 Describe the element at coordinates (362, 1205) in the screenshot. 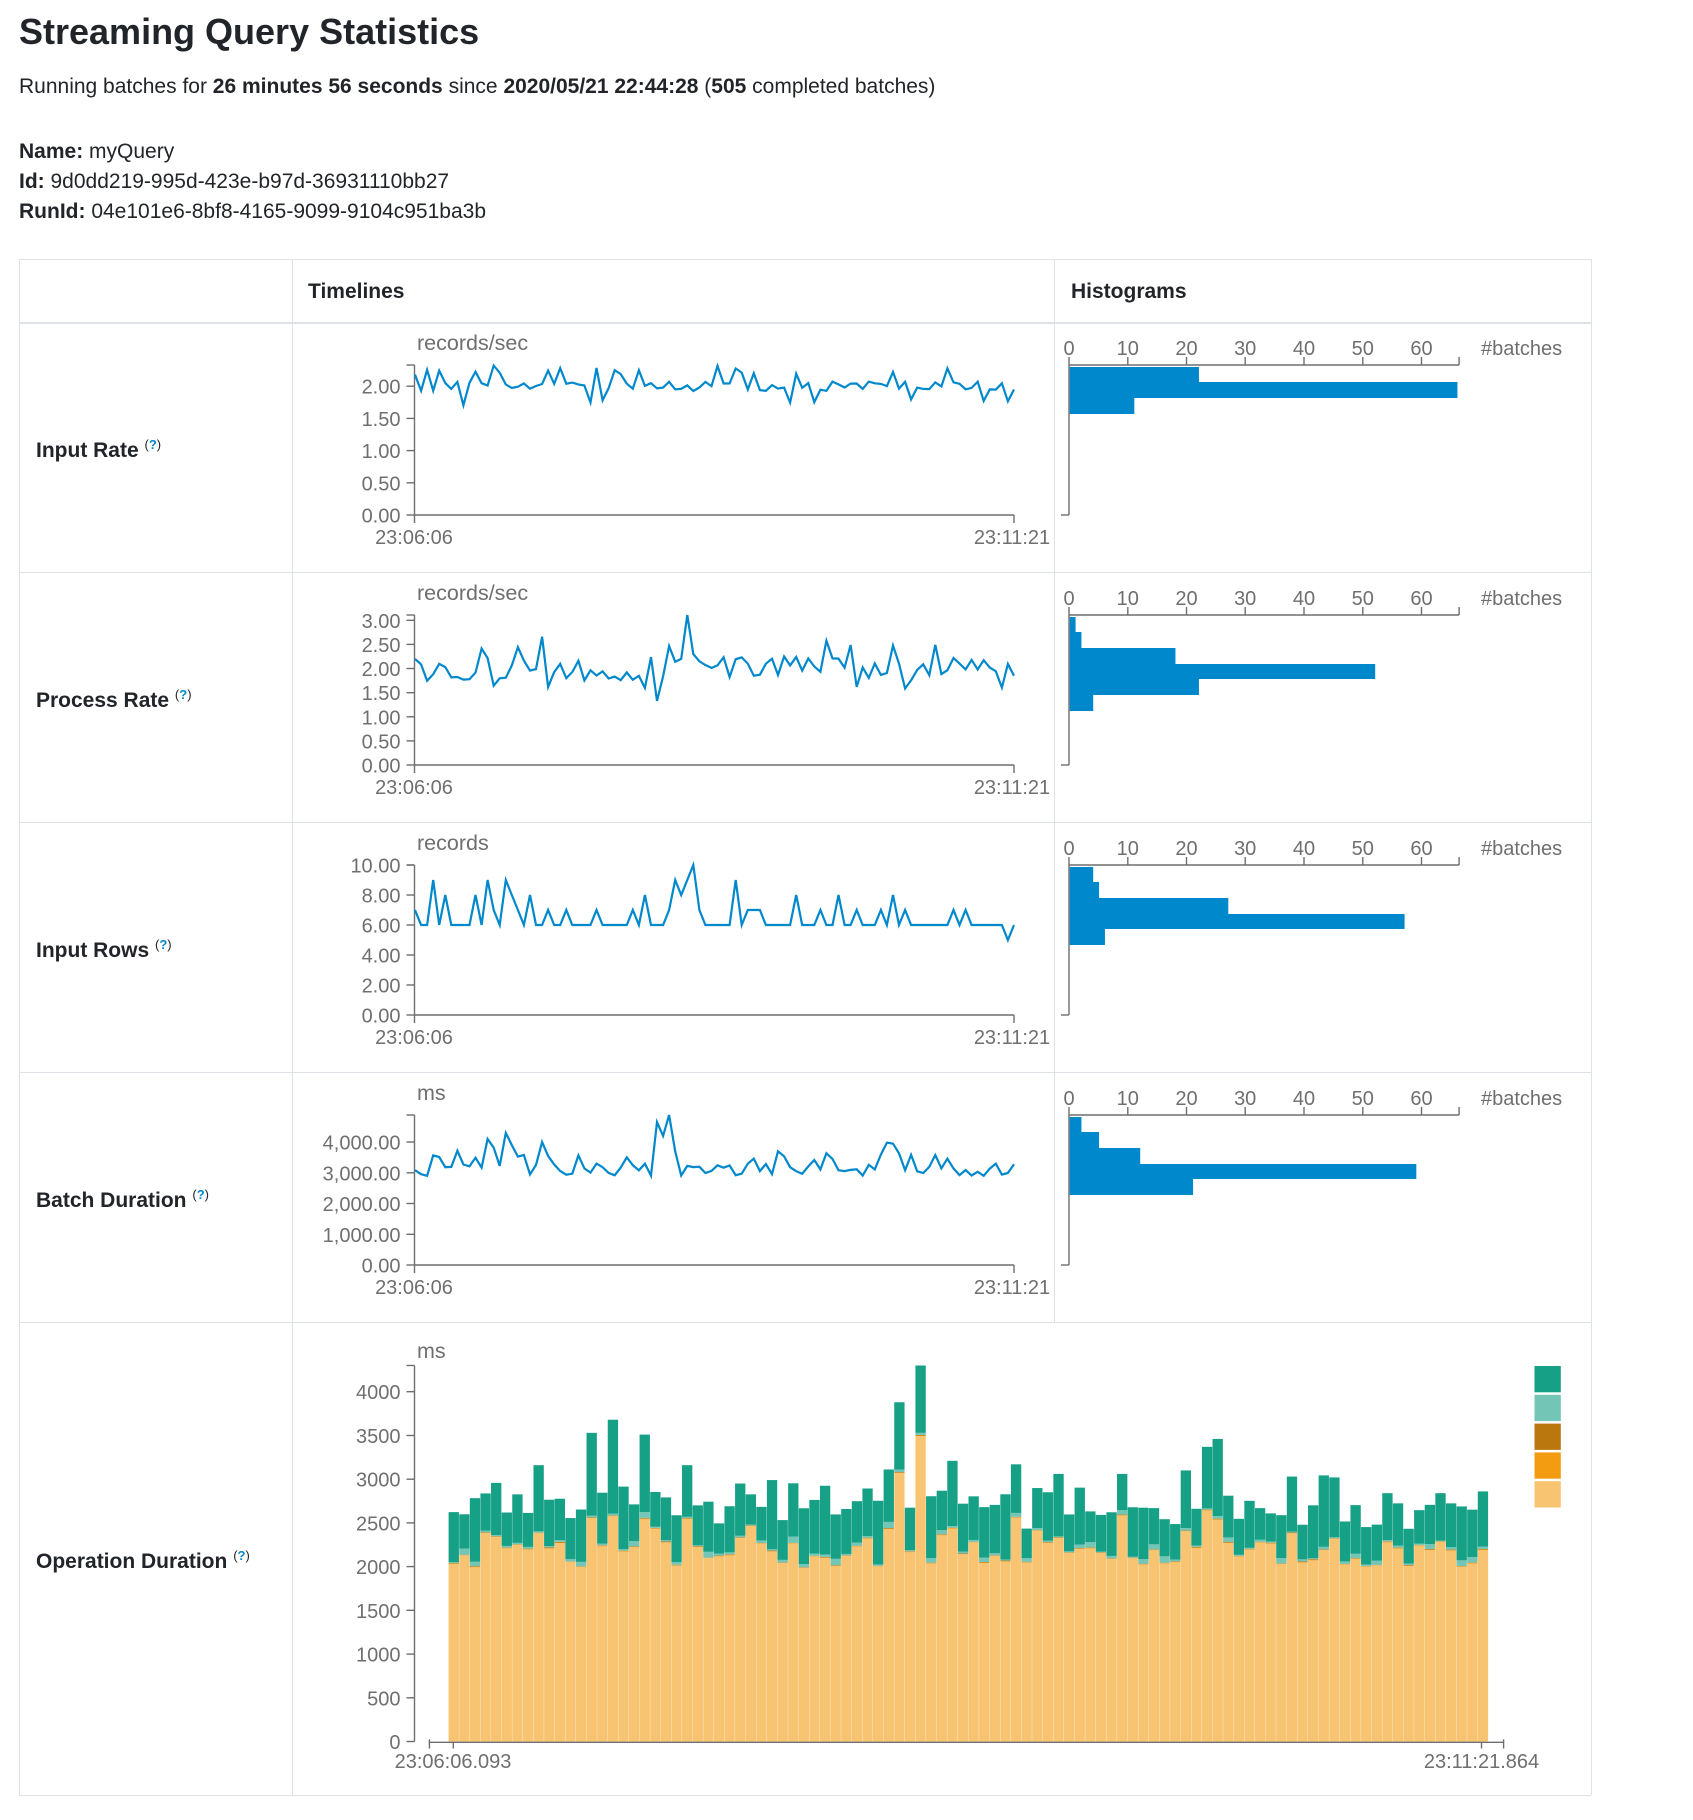

I see `svg-text: 2,000.00` at that location.